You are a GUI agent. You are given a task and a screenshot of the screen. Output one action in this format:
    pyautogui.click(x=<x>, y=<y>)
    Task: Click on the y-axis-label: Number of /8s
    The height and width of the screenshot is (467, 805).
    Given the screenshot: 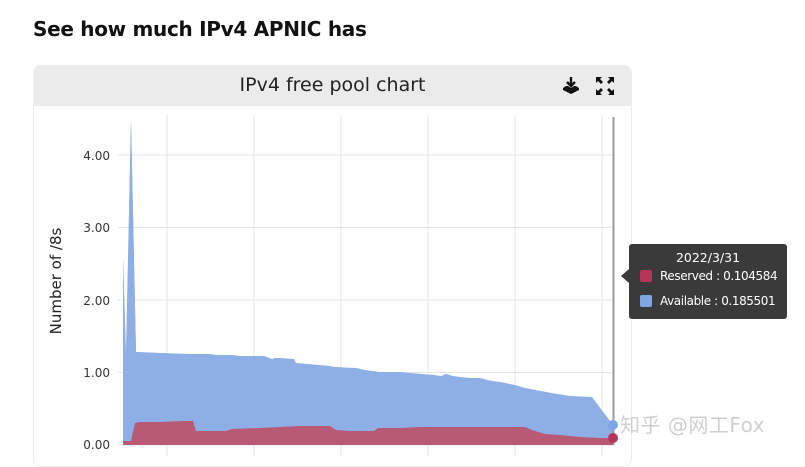 What is the action you would take?
    pyautogui.click(x=56, y=280)
    